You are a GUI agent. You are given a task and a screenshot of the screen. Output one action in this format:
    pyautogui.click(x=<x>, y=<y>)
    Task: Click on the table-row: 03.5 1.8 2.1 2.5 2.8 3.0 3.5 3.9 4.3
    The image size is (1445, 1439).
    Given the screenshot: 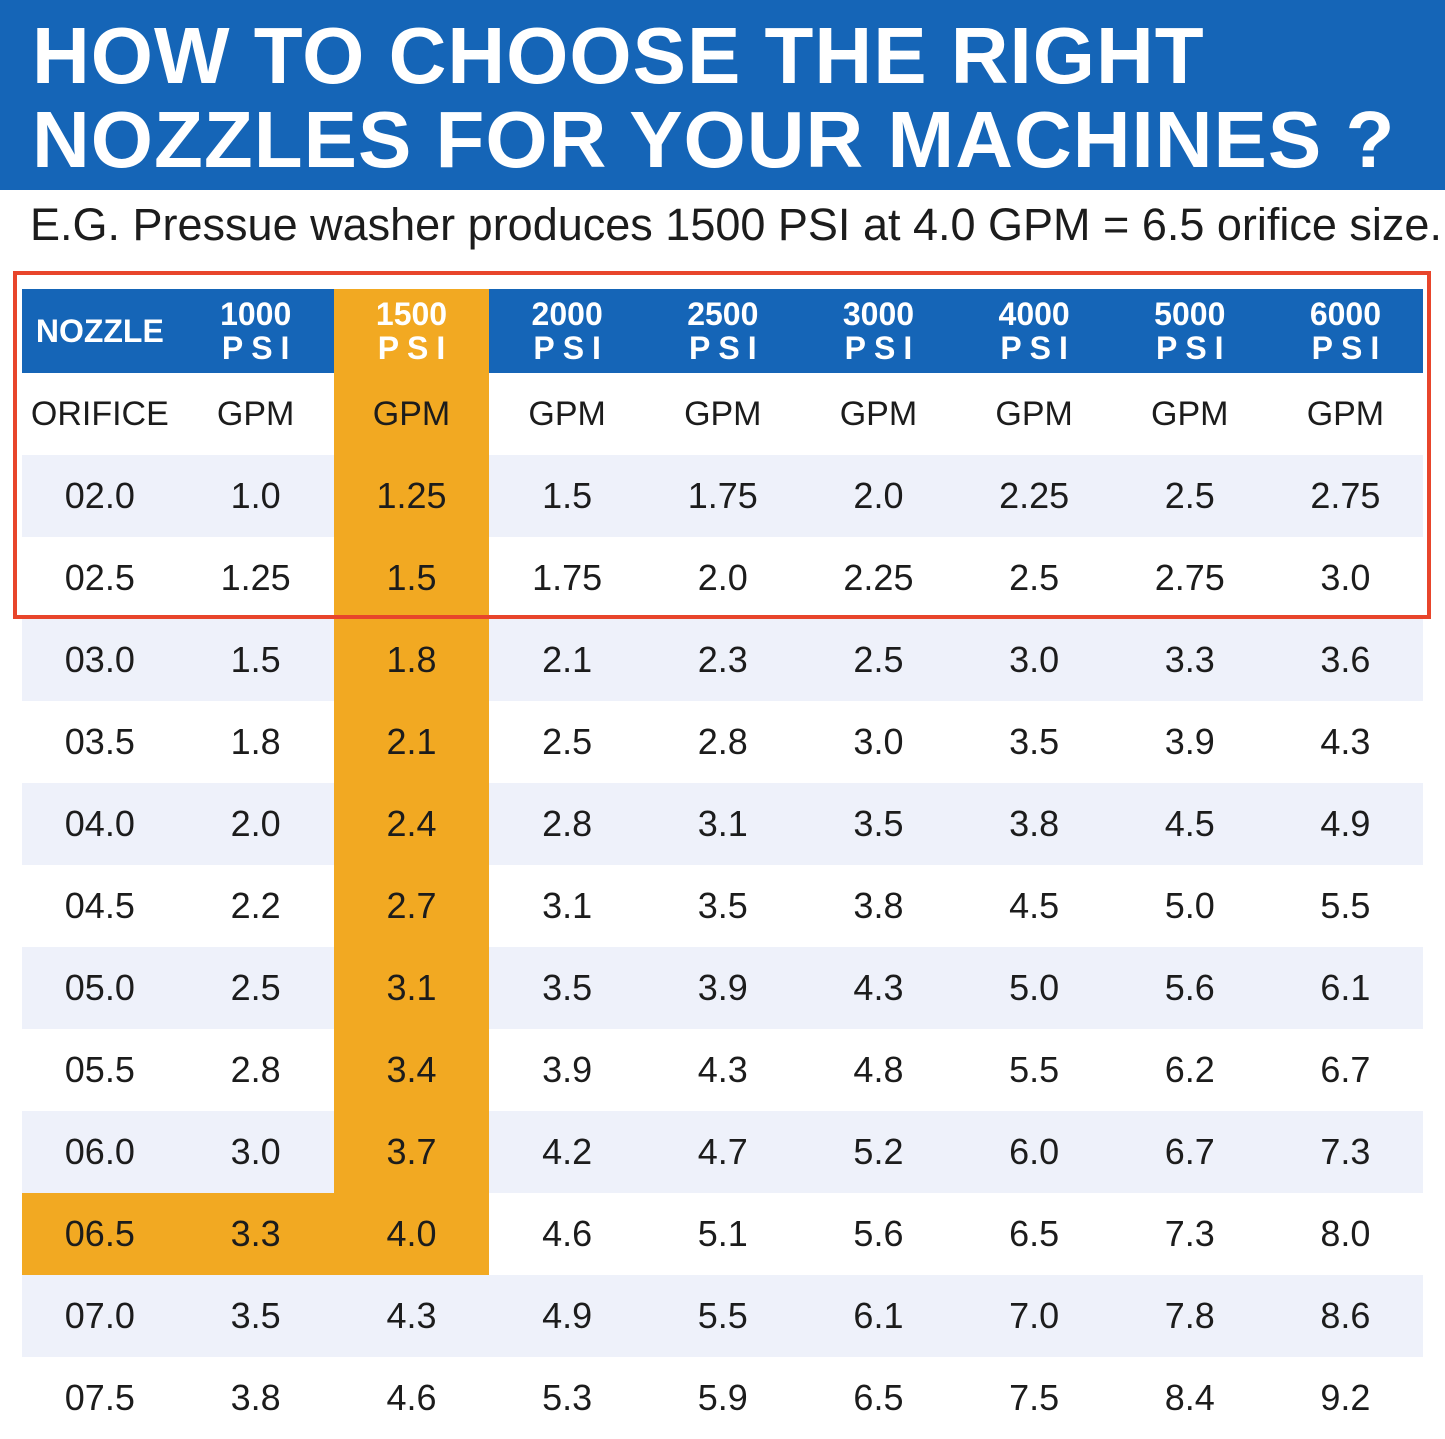 What is the action you would take?
    pyautogui.click(x=722, y=742)
    